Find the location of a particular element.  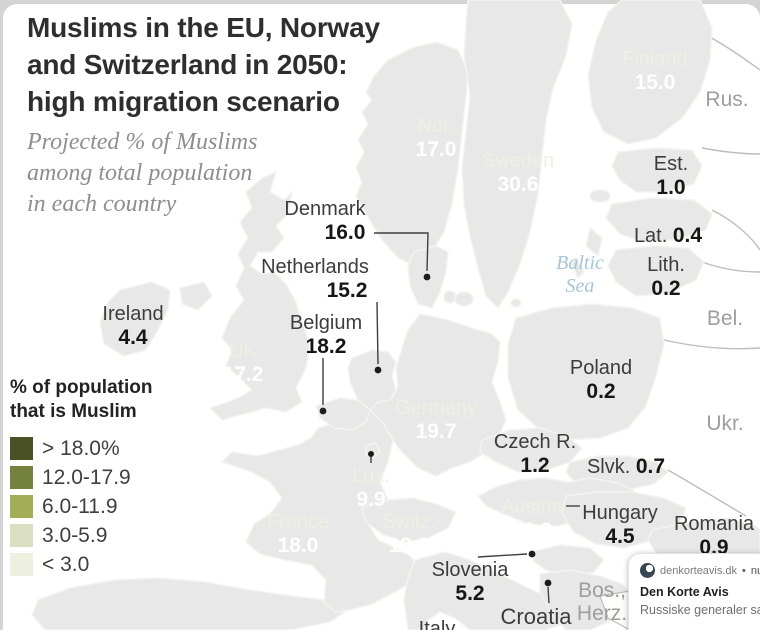

map-island-gotland is located at coordinates (594, 242).